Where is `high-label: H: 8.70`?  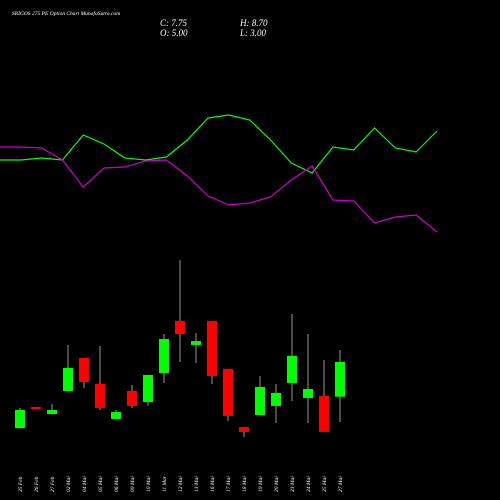 high-label: H: 8.70 is located at coordinates (253, 23).